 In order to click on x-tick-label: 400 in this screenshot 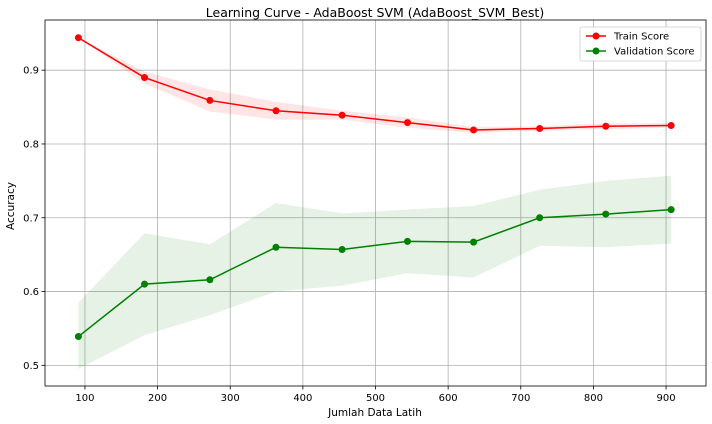, I will do `click(302, 398)`.